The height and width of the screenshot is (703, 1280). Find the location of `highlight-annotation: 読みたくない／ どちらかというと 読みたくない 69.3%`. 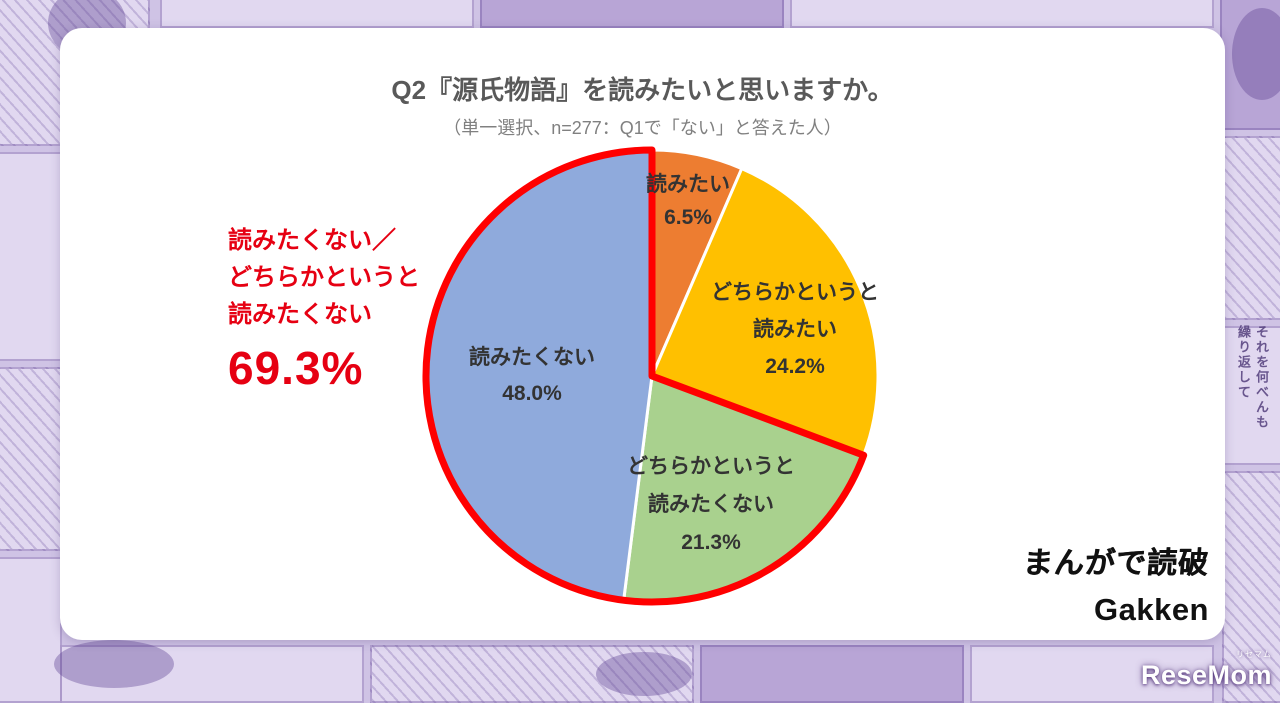

highlight-annotation: 読みたくない／ どちらかというと 読みたくない 69.3% is located at coordinates (324, 308).